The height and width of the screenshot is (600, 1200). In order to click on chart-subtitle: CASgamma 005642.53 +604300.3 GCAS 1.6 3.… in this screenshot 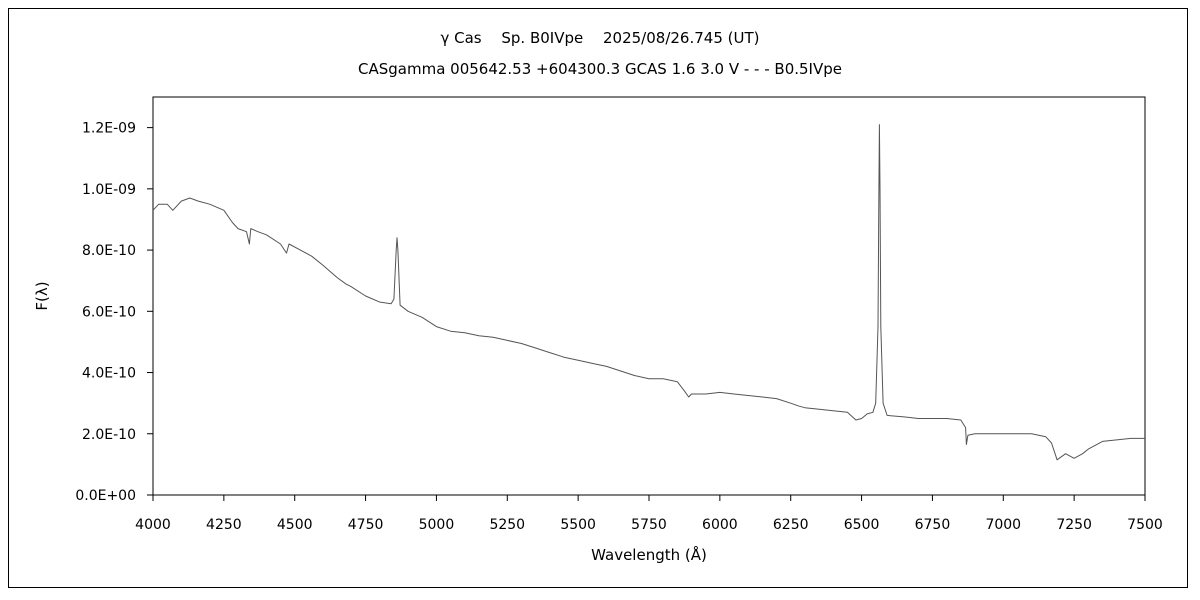, I will do `click(600, 69)`.